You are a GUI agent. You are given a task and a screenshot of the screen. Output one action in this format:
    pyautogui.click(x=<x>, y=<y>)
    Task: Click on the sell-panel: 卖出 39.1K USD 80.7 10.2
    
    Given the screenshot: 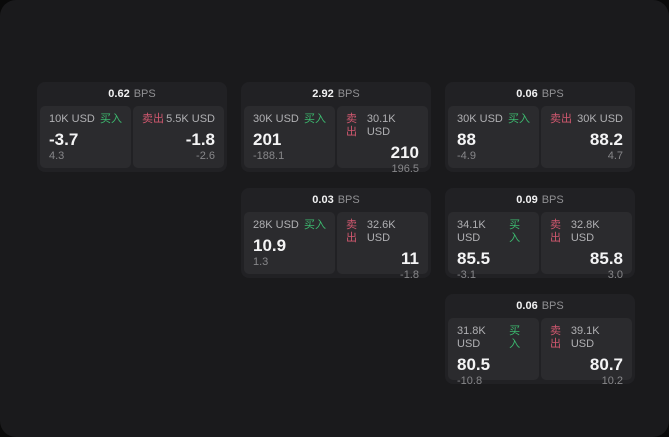 What is the action you would take?
    pyautogui.click(x=586, y=352)
    